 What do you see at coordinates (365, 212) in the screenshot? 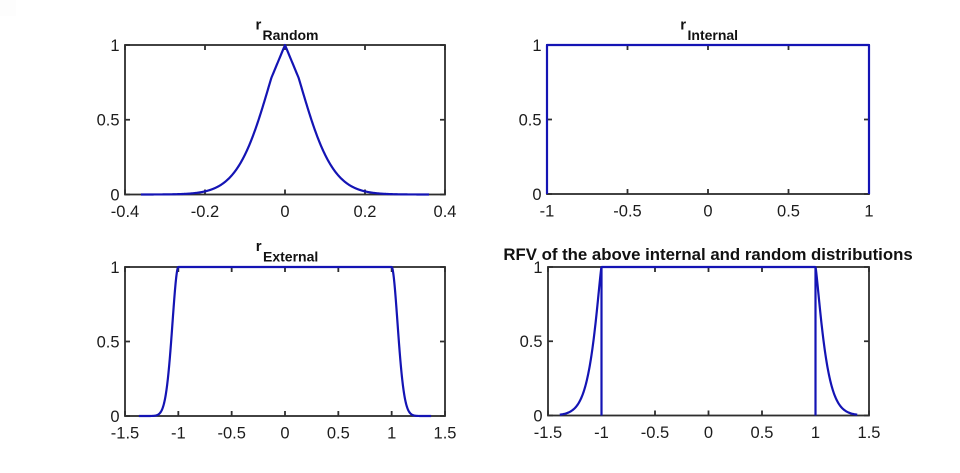
I see `svg-text: 0.2` at bounding box center [365, 212].